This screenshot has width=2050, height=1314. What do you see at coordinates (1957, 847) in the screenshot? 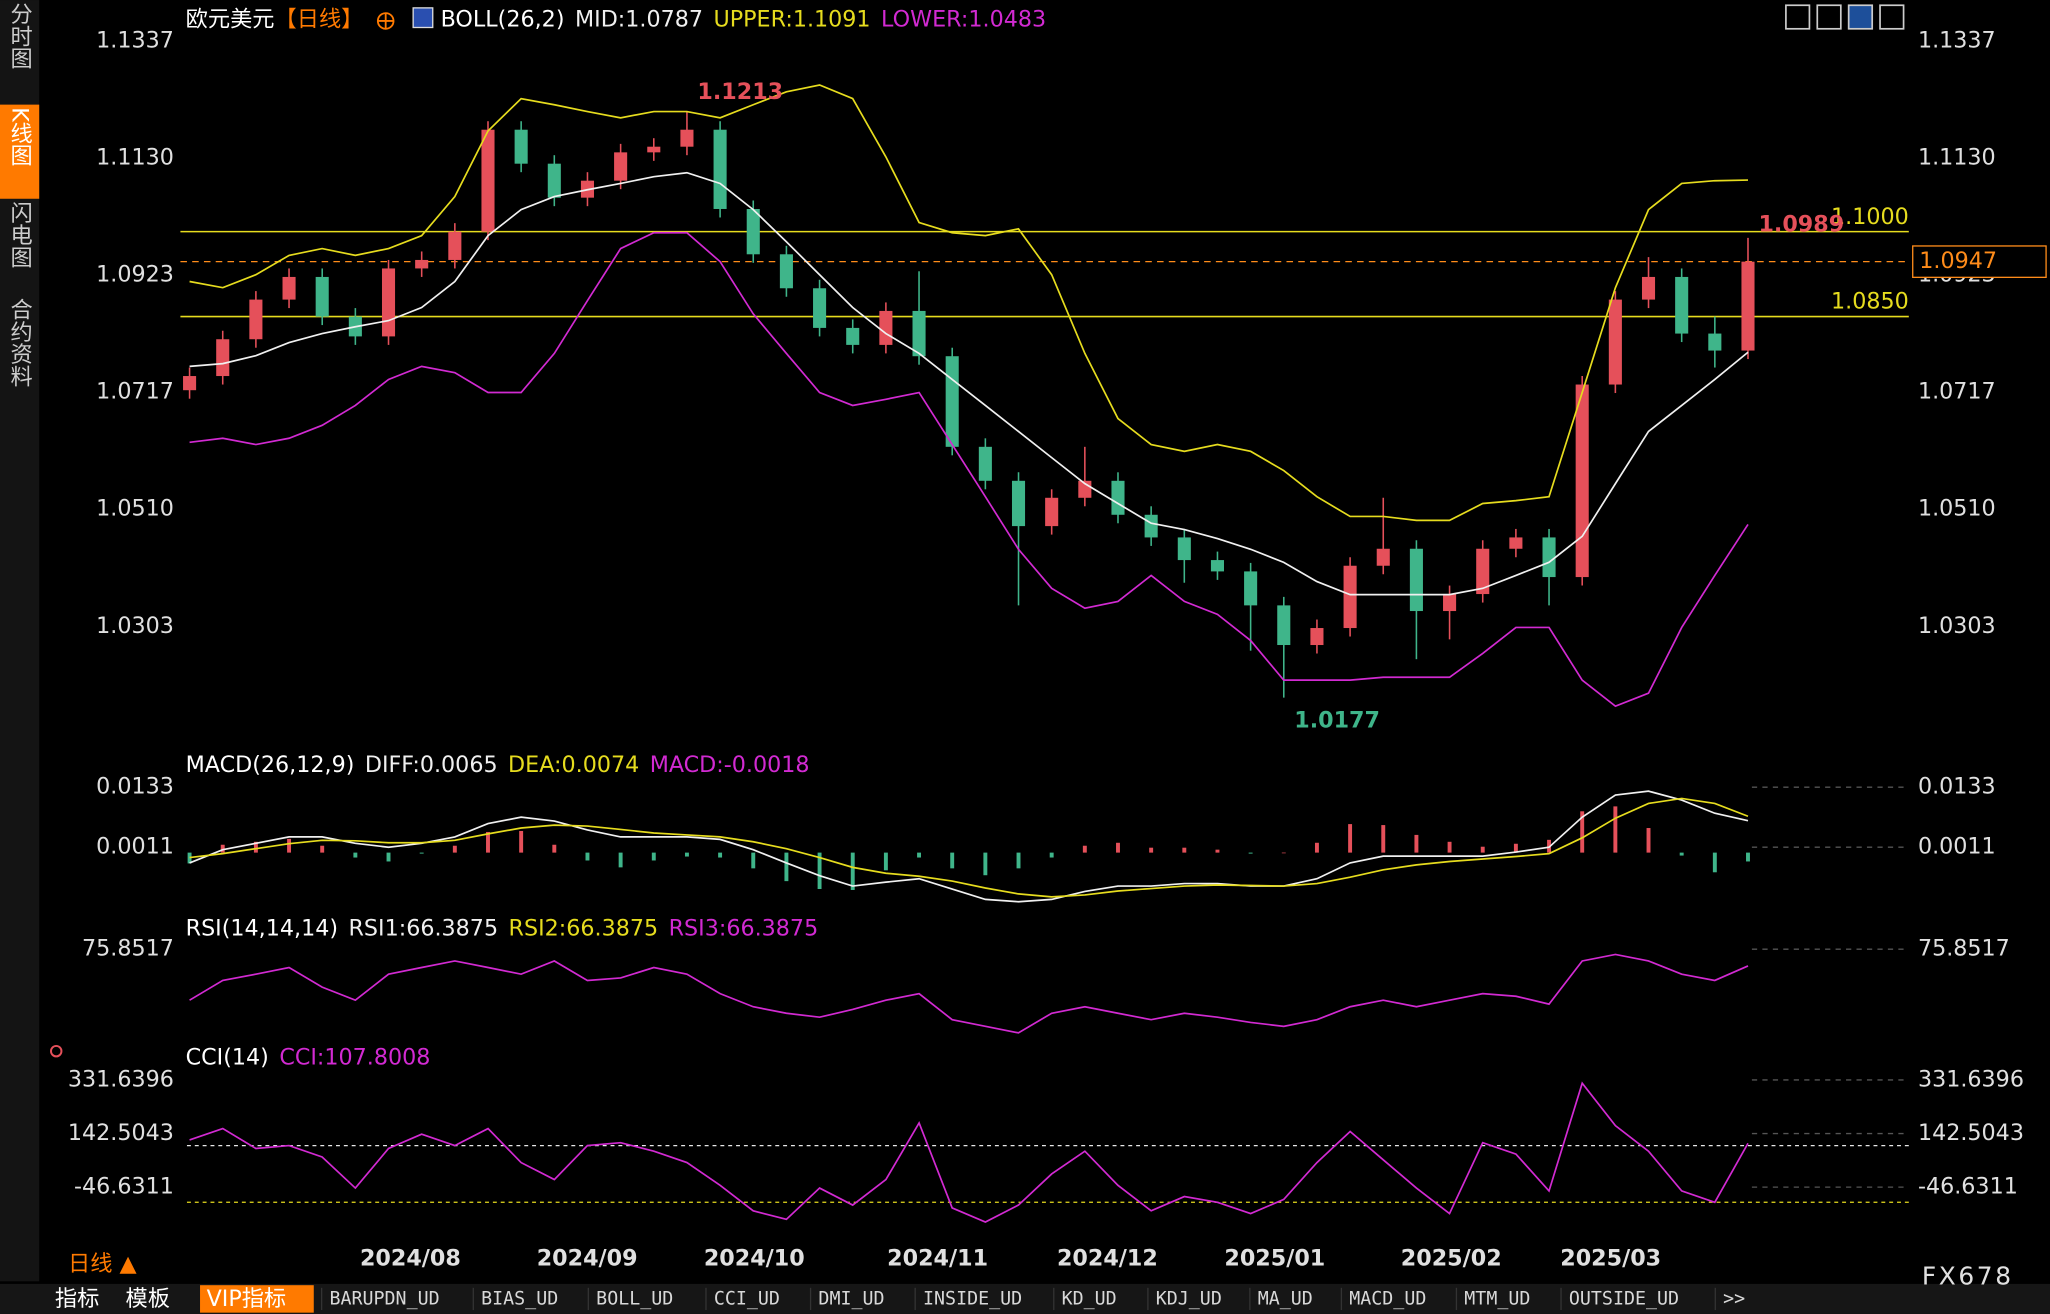
I see `y-tick-label-right: 0.0011` at bounding box center [1957, 847].